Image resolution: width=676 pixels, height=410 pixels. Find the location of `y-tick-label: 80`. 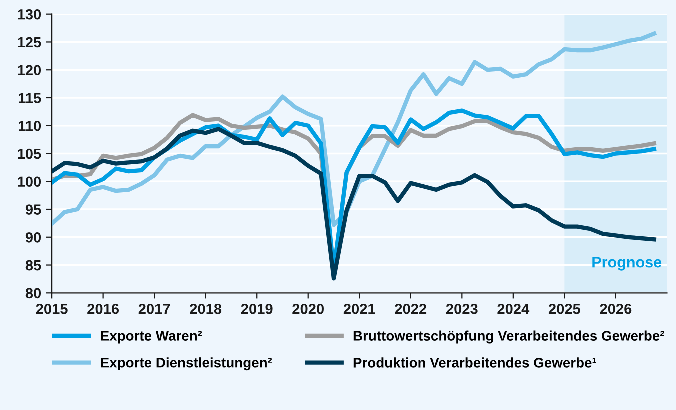

y-tick-label: 80 is located at coordinates (34, 293).